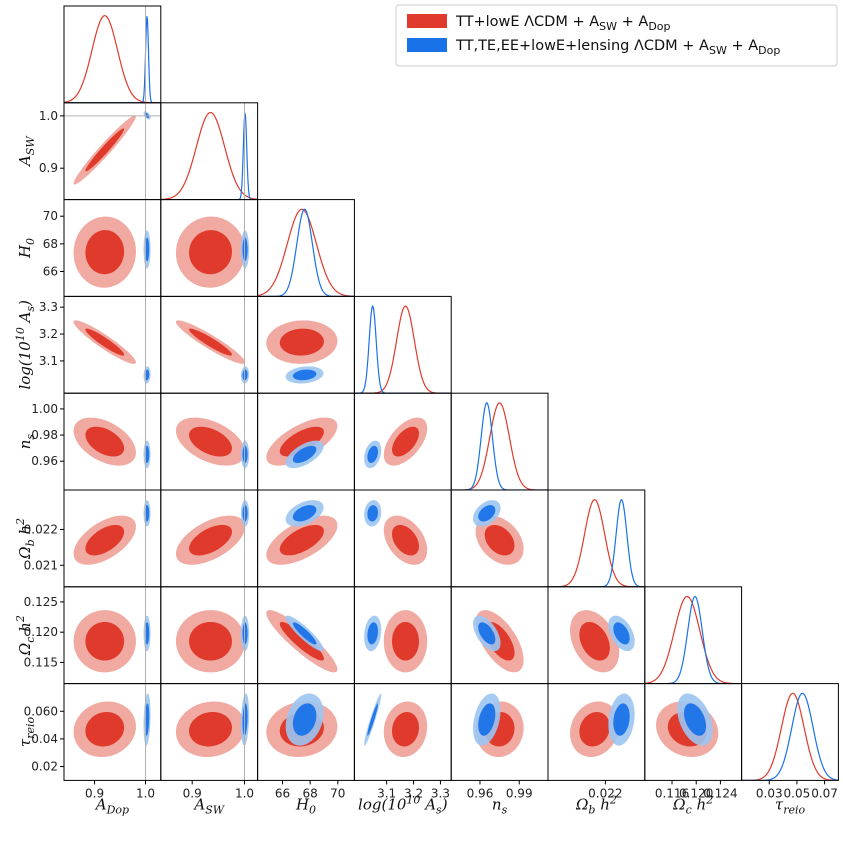 The width and height of the screenshot is (843, 843). Describe the element at coordinates (41, 662) in the screenshot. I see `y-tick-label-omch2: 0.115` at that location.